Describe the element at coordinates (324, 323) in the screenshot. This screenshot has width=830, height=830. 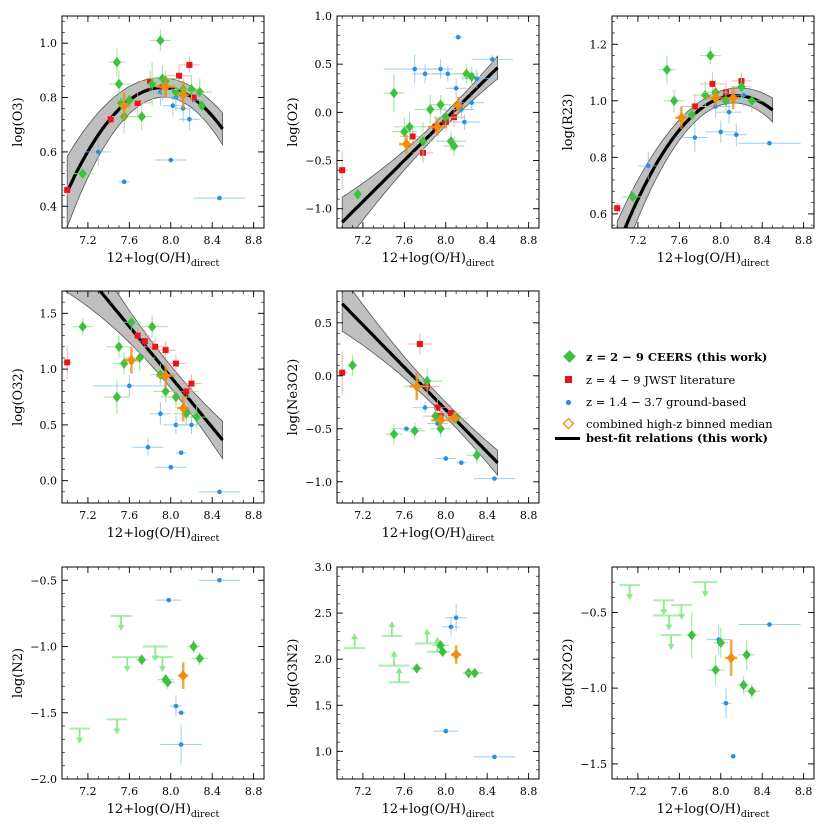
I see `y-tick-label: 0.5` at that location.